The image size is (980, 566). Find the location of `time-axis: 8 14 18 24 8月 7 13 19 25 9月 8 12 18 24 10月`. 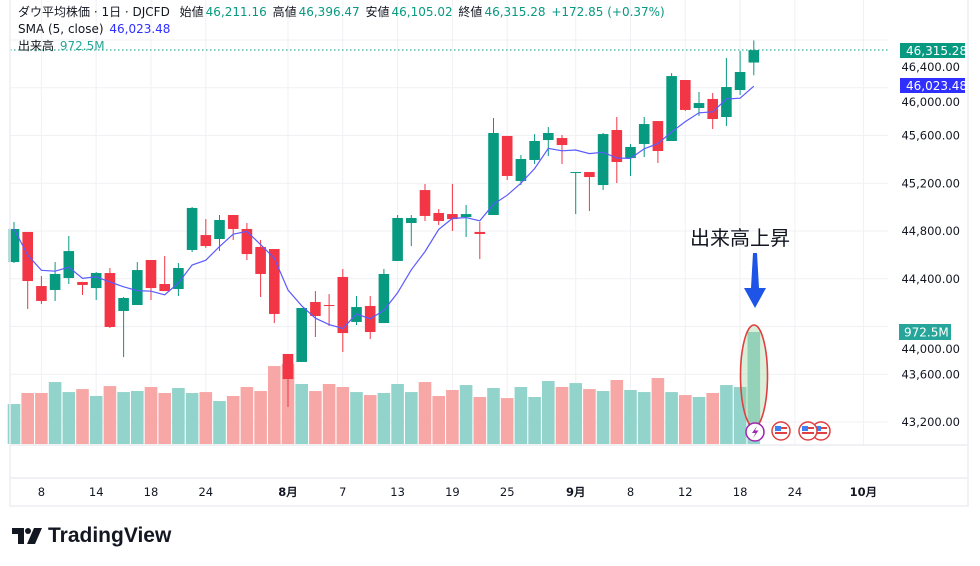

time-axis: 8 14 18 24 8月 7 13 19 25 9月 8 12 18 24 10月 is located at coordinates (457, 492).